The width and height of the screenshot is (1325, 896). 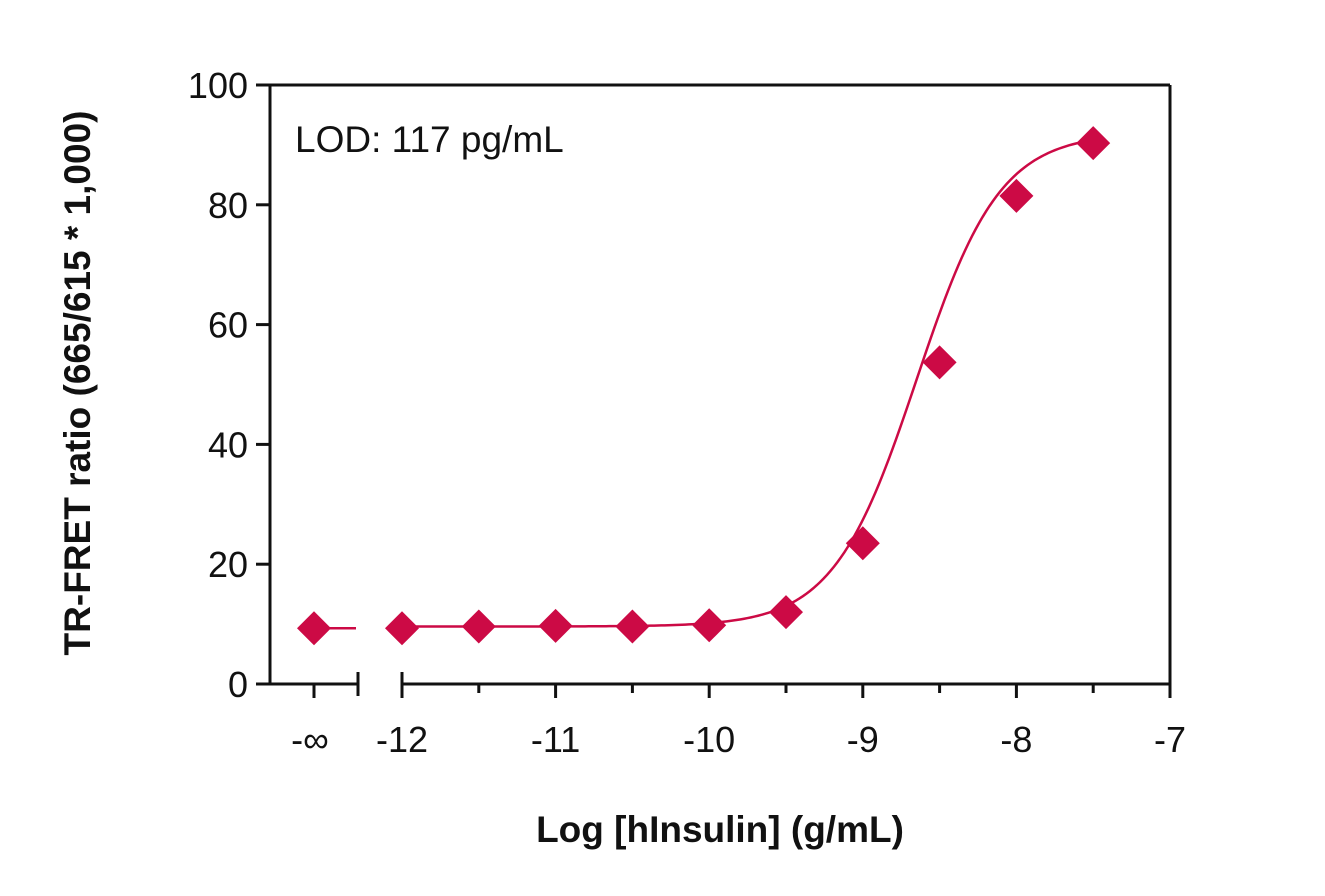 What do you see at coordinates (709, 739) in the screenshot?
I see `x-tick-label: -10` at bounding box center [709, 739].